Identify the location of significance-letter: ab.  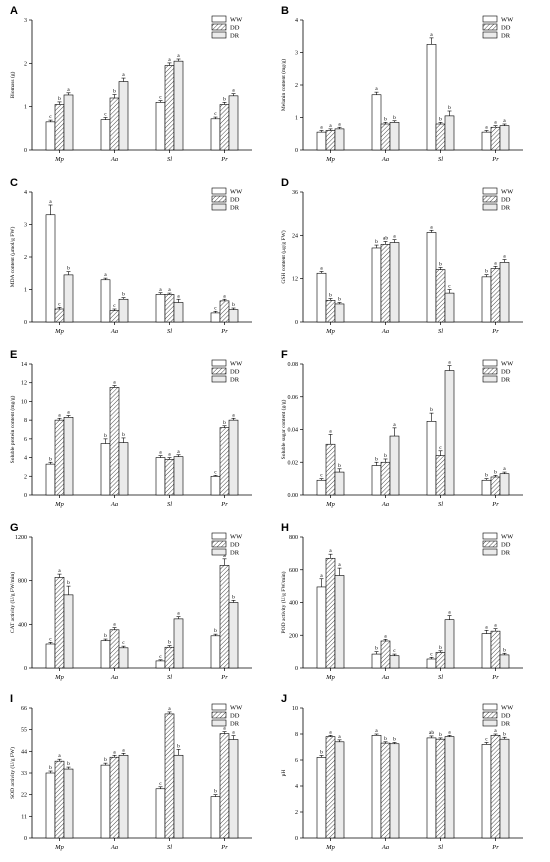
(431, 733).